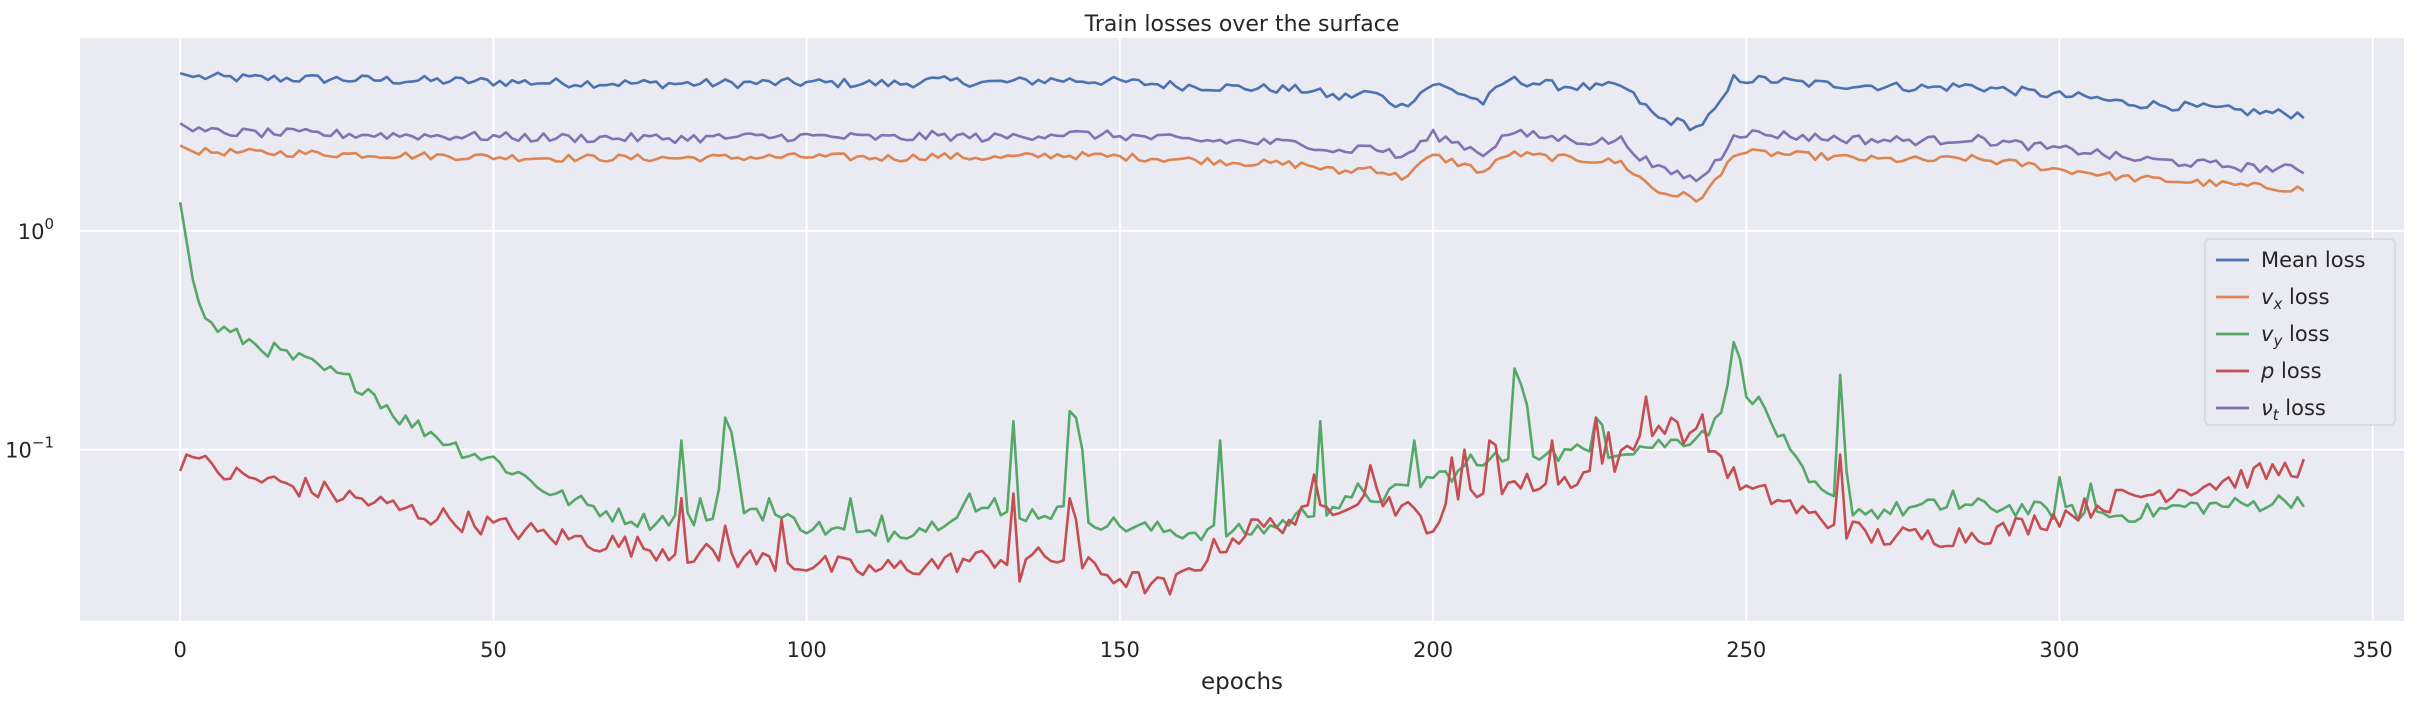  Describe the element at coordinates (2313, 260) in the screenshot. I see `legend-label: Mean loss` at that location.